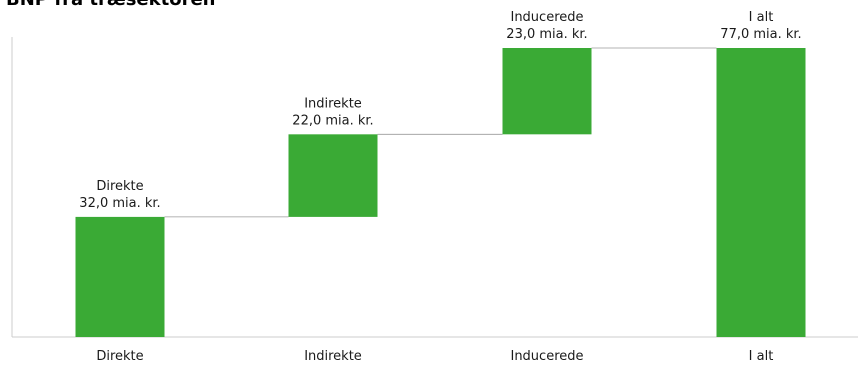  What do you see at coordinates (119, 186) in the screenshot?
I see `data-label-1-name: Direkte` at bounding box center [119, 186].